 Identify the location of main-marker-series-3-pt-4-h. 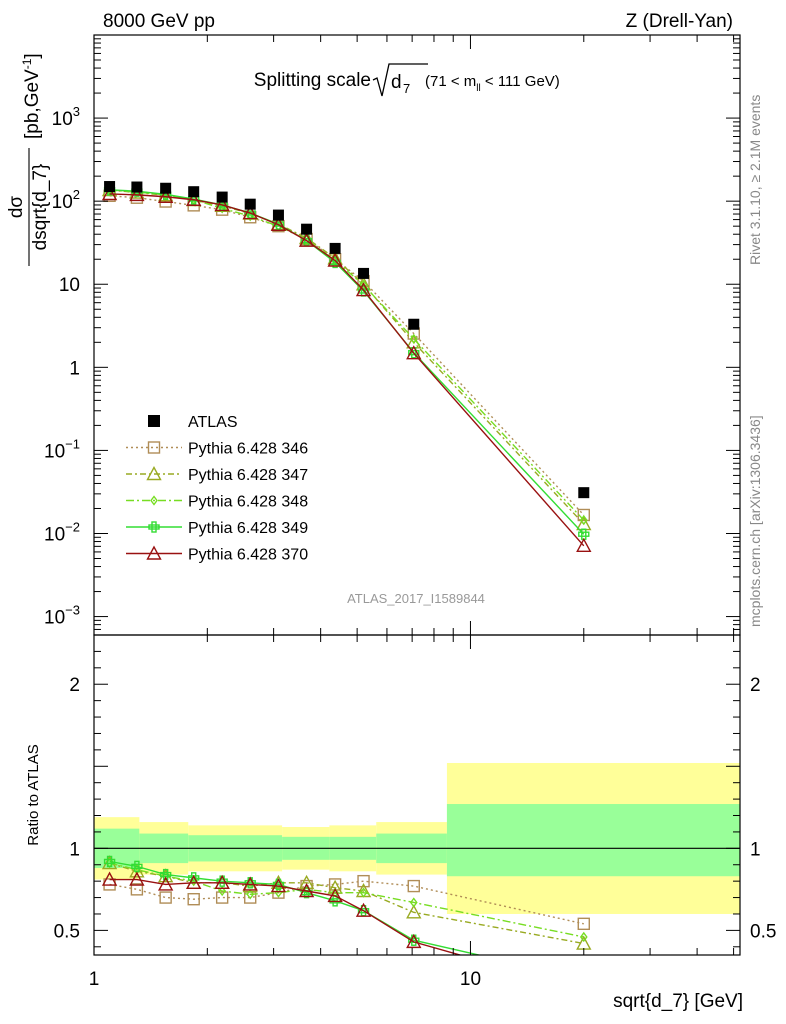
(222, 205).